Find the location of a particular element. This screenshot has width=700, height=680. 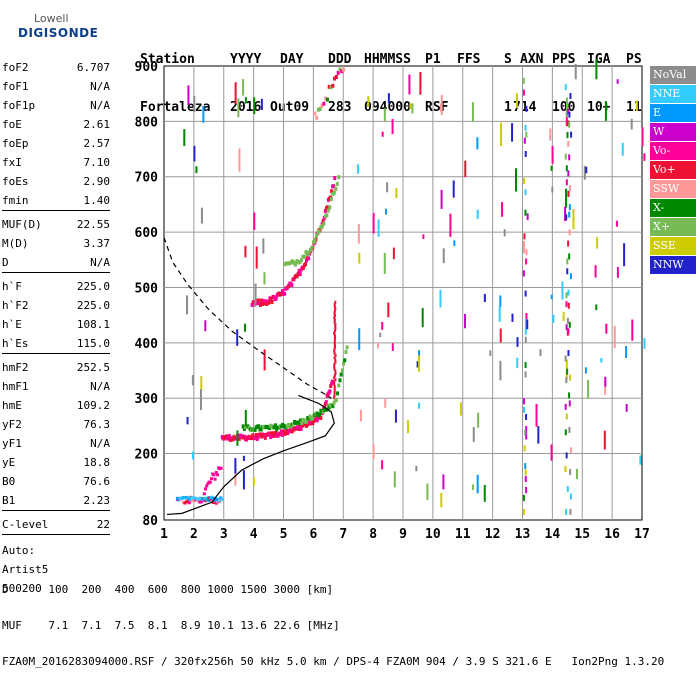

legend-vo: Vo- is located at coordinates (673, 151).